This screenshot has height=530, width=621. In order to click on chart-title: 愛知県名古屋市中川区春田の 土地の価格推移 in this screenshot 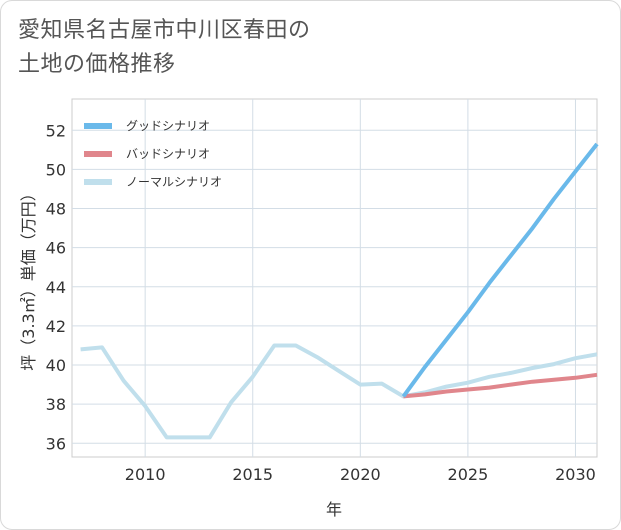, I will do `click(164, 48)`.